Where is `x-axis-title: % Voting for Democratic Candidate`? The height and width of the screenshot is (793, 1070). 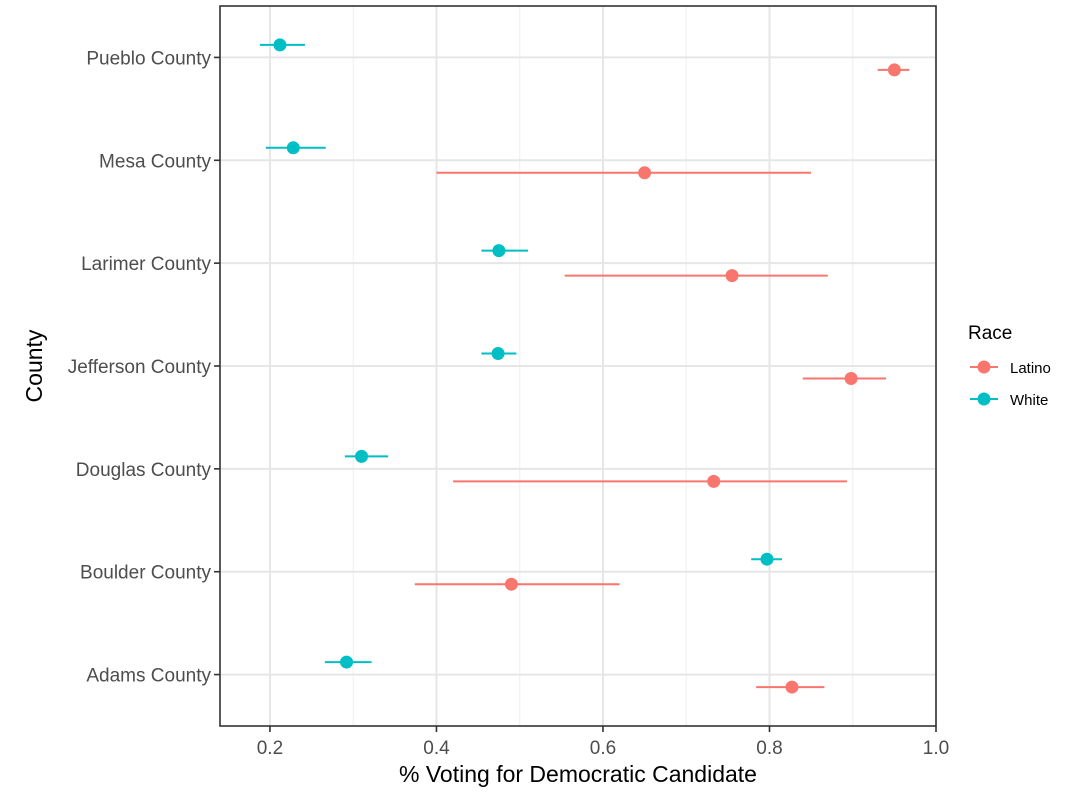
x-axis-title: % Voting for Democratic Candidate is located at coordinates (578, 774).